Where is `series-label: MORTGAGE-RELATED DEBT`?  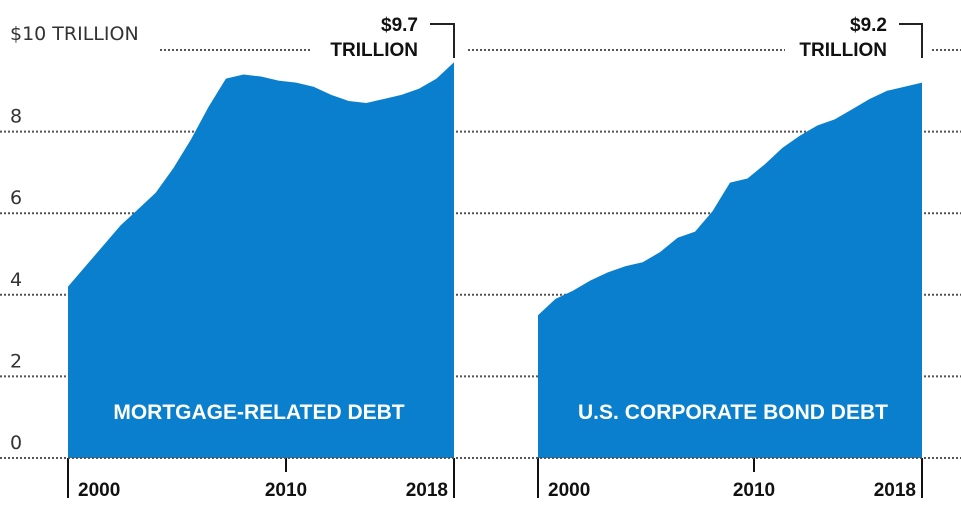
series-label: MORTGAGE-RELATED DEBT is located at coordinates (258, 412).